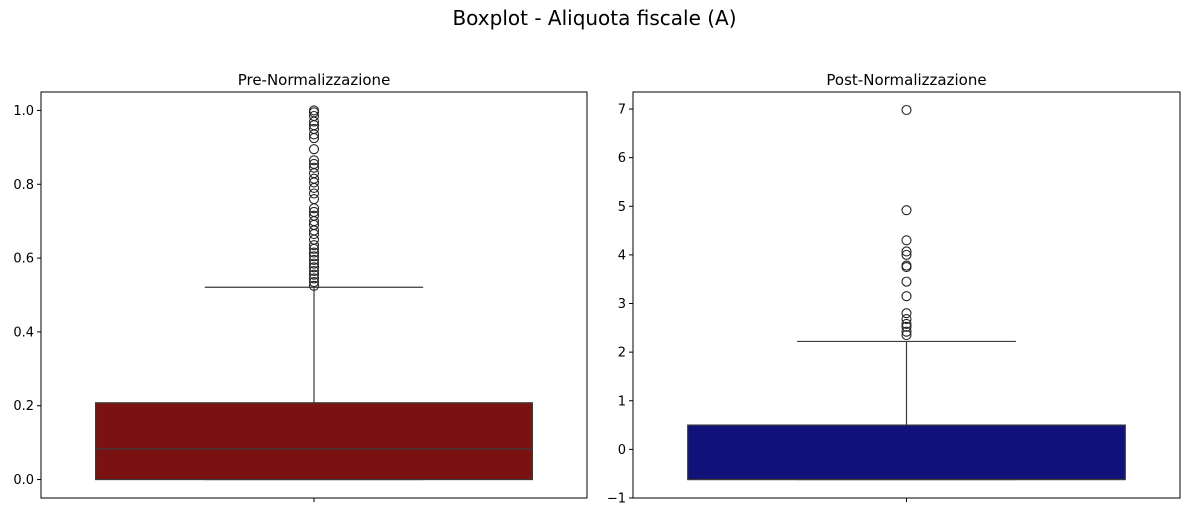 Image resolution: width=1189 pixels, height=517 pixels. I want to click on y-tick-label: 3, so click(622, 304).